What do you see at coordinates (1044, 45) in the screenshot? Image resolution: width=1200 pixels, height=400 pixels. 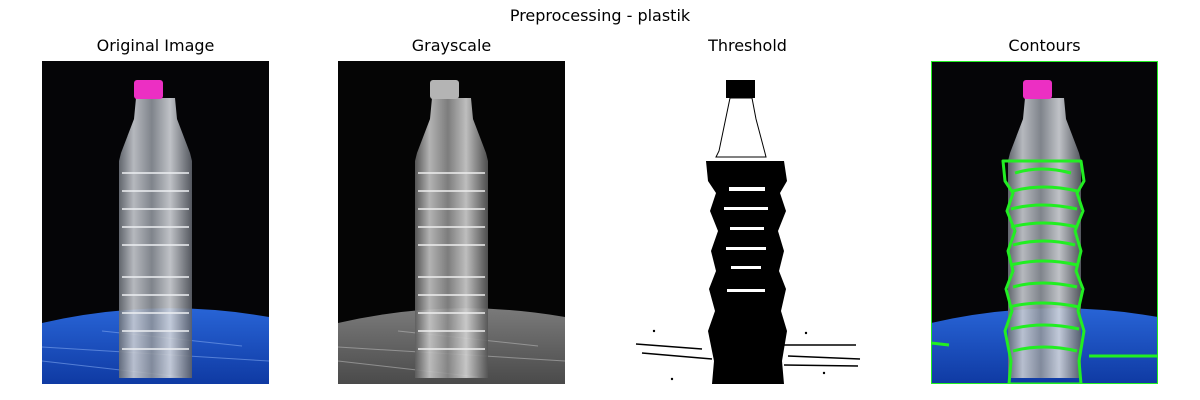 I see `panel-title-contours: Contours` at bounding box center [1044, 45].